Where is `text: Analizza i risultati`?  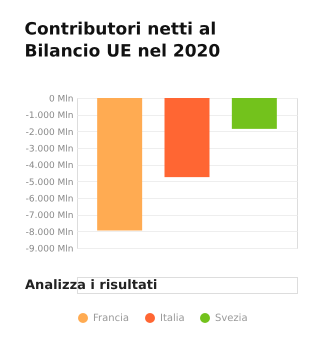 text: Analizza i risultati is located at coordinates (91, 285).